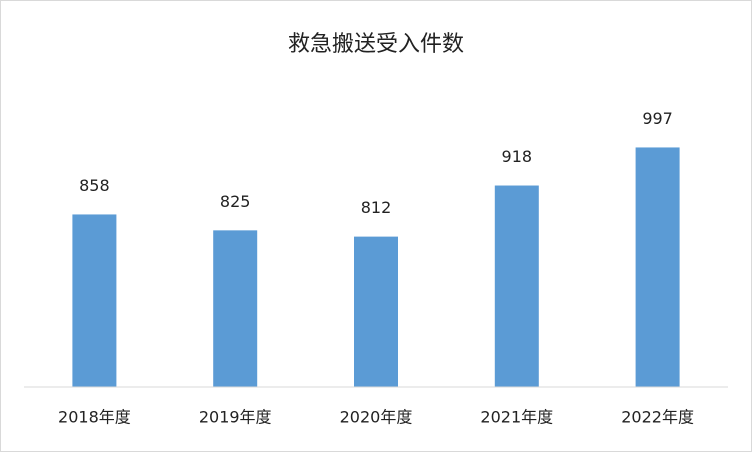  Describe the element at coordinates (657, 118) in the screenshot. I see `data-label: 997` at that location.